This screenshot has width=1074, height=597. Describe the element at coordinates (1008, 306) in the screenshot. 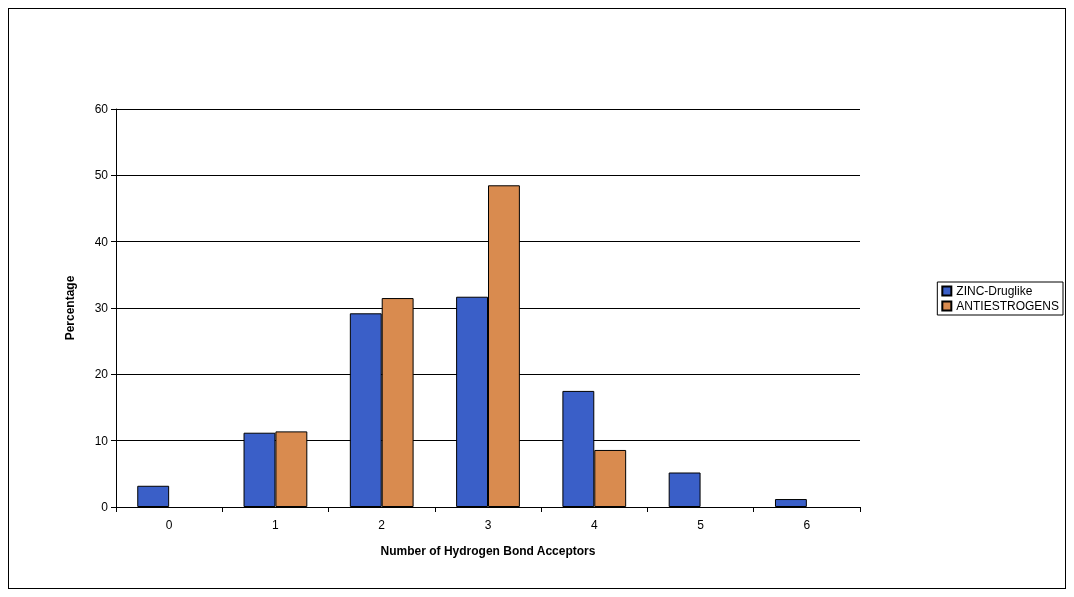

I see `legend-label: ANTIESTROGENS` at that location.